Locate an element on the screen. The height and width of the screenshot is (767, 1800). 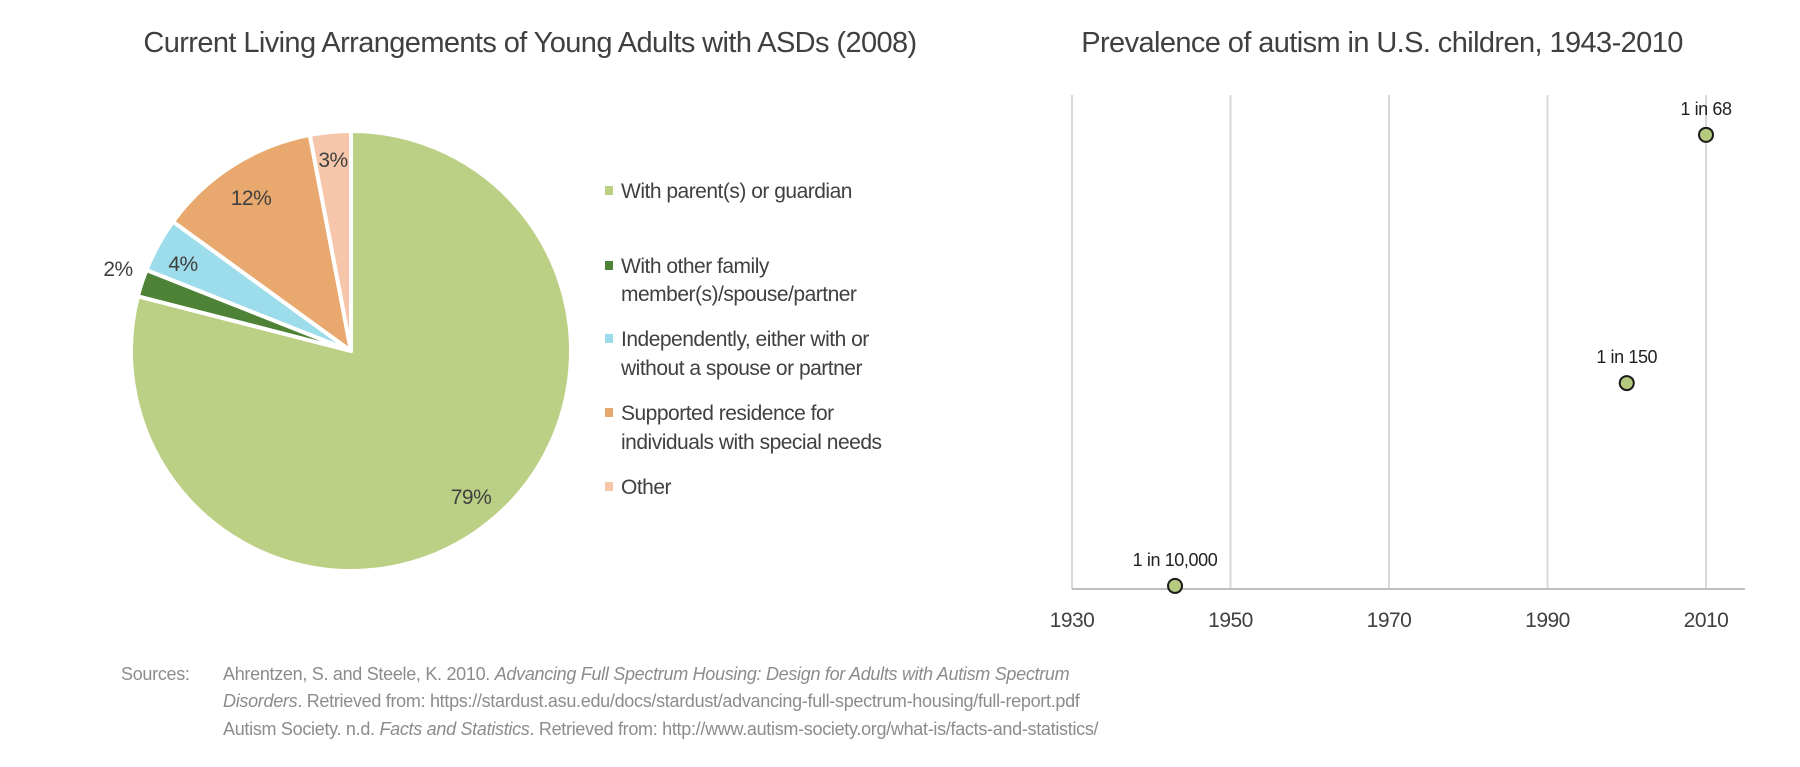
legend-label: Supported residence for is located at coordinates (727, 413).